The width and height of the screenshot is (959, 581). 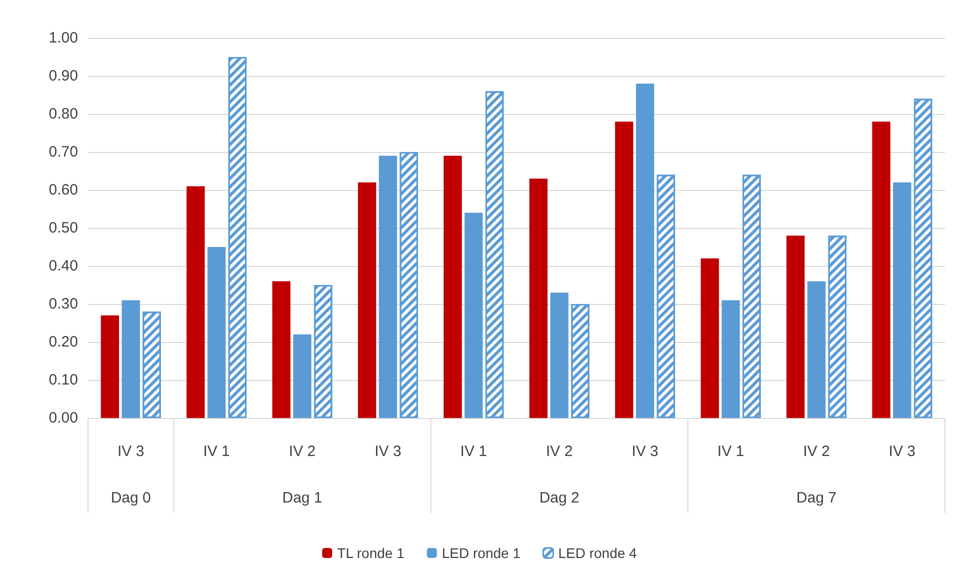 I want to click on y-tick-label: 0.60, so click(x=63, y=190).